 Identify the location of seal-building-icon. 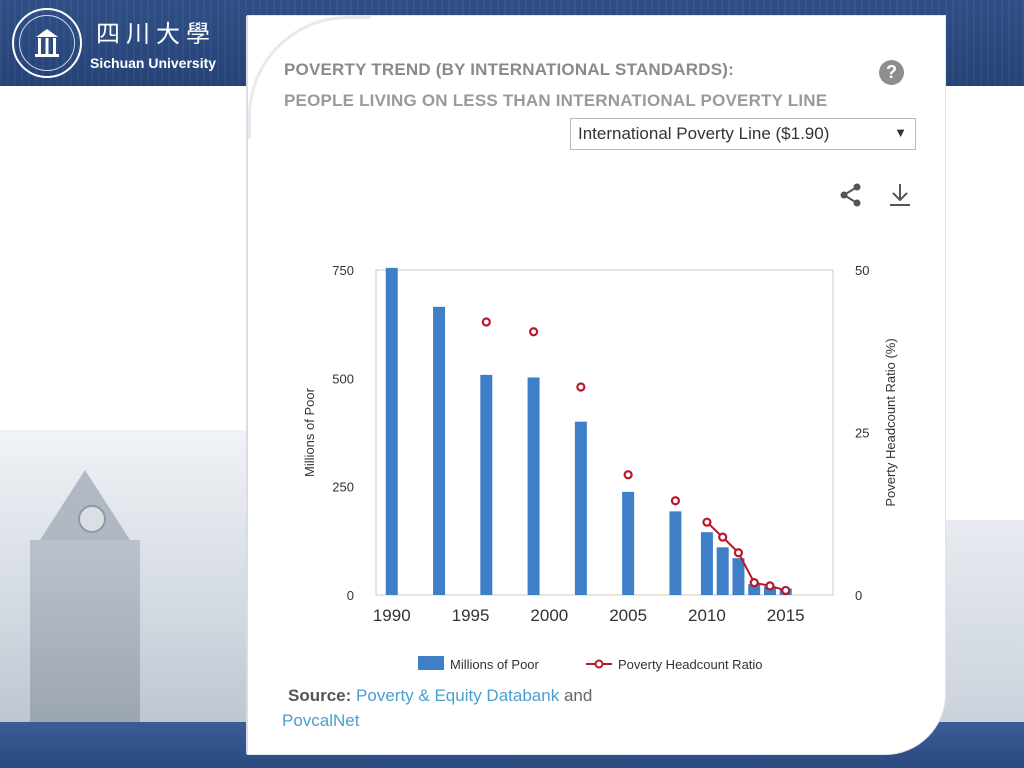
(47, 43).